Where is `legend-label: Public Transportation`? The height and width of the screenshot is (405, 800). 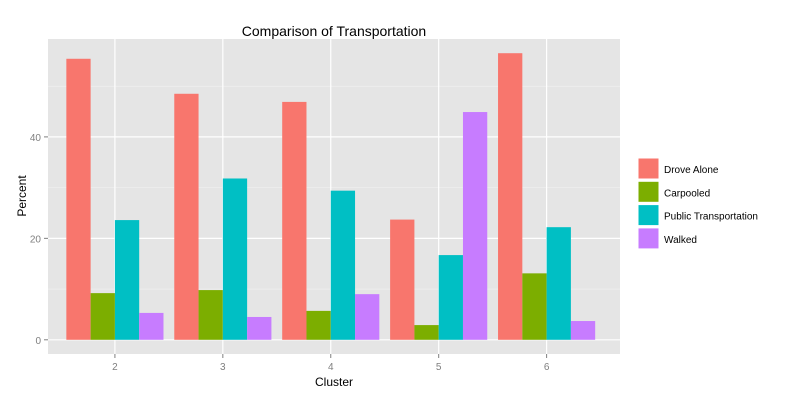 legend-label: Public Transportation is located at coordinates (711, 217).